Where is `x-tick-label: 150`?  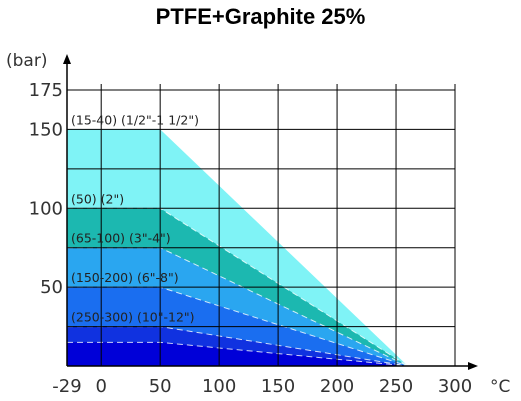
x-tick-label: 150 is located at coordinates (278, 386).